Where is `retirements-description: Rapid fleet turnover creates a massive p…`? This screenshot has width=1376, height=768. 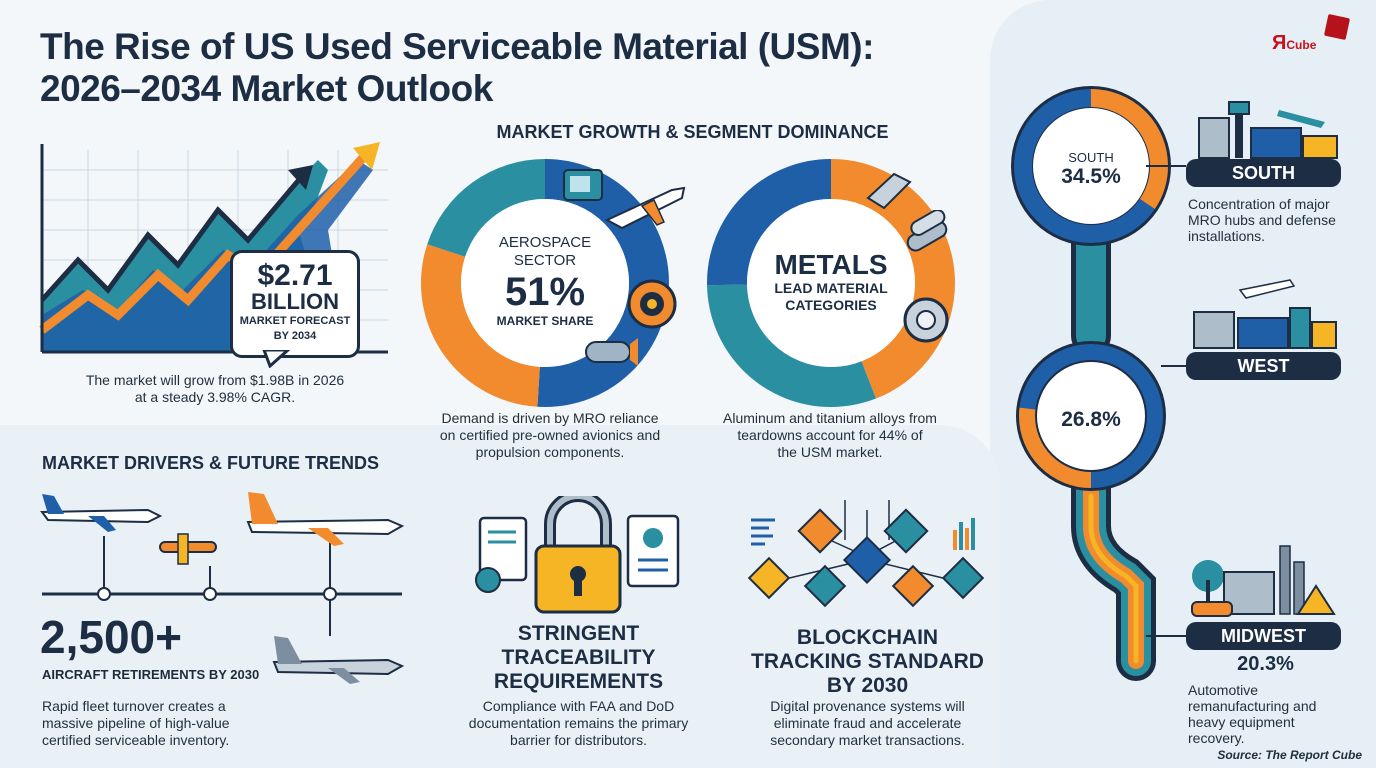
retirements-description: Rapid fleet turnover creates a massive p… is located at coordinates (136, 723).